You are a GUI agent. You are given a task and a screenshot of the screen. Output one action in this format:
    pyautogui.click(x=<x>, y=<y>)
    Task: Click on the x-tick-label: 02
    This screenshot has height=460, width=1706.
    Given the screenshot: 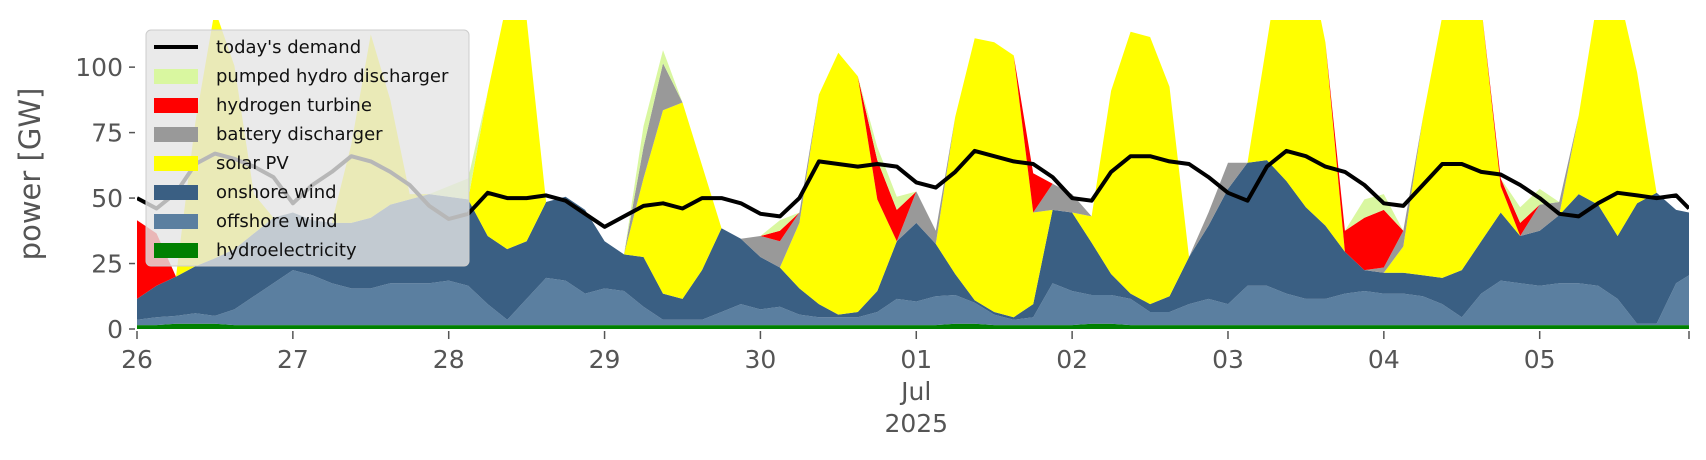 What is the action you would take?
    pyautogui.click(x=1072, y=359)
    